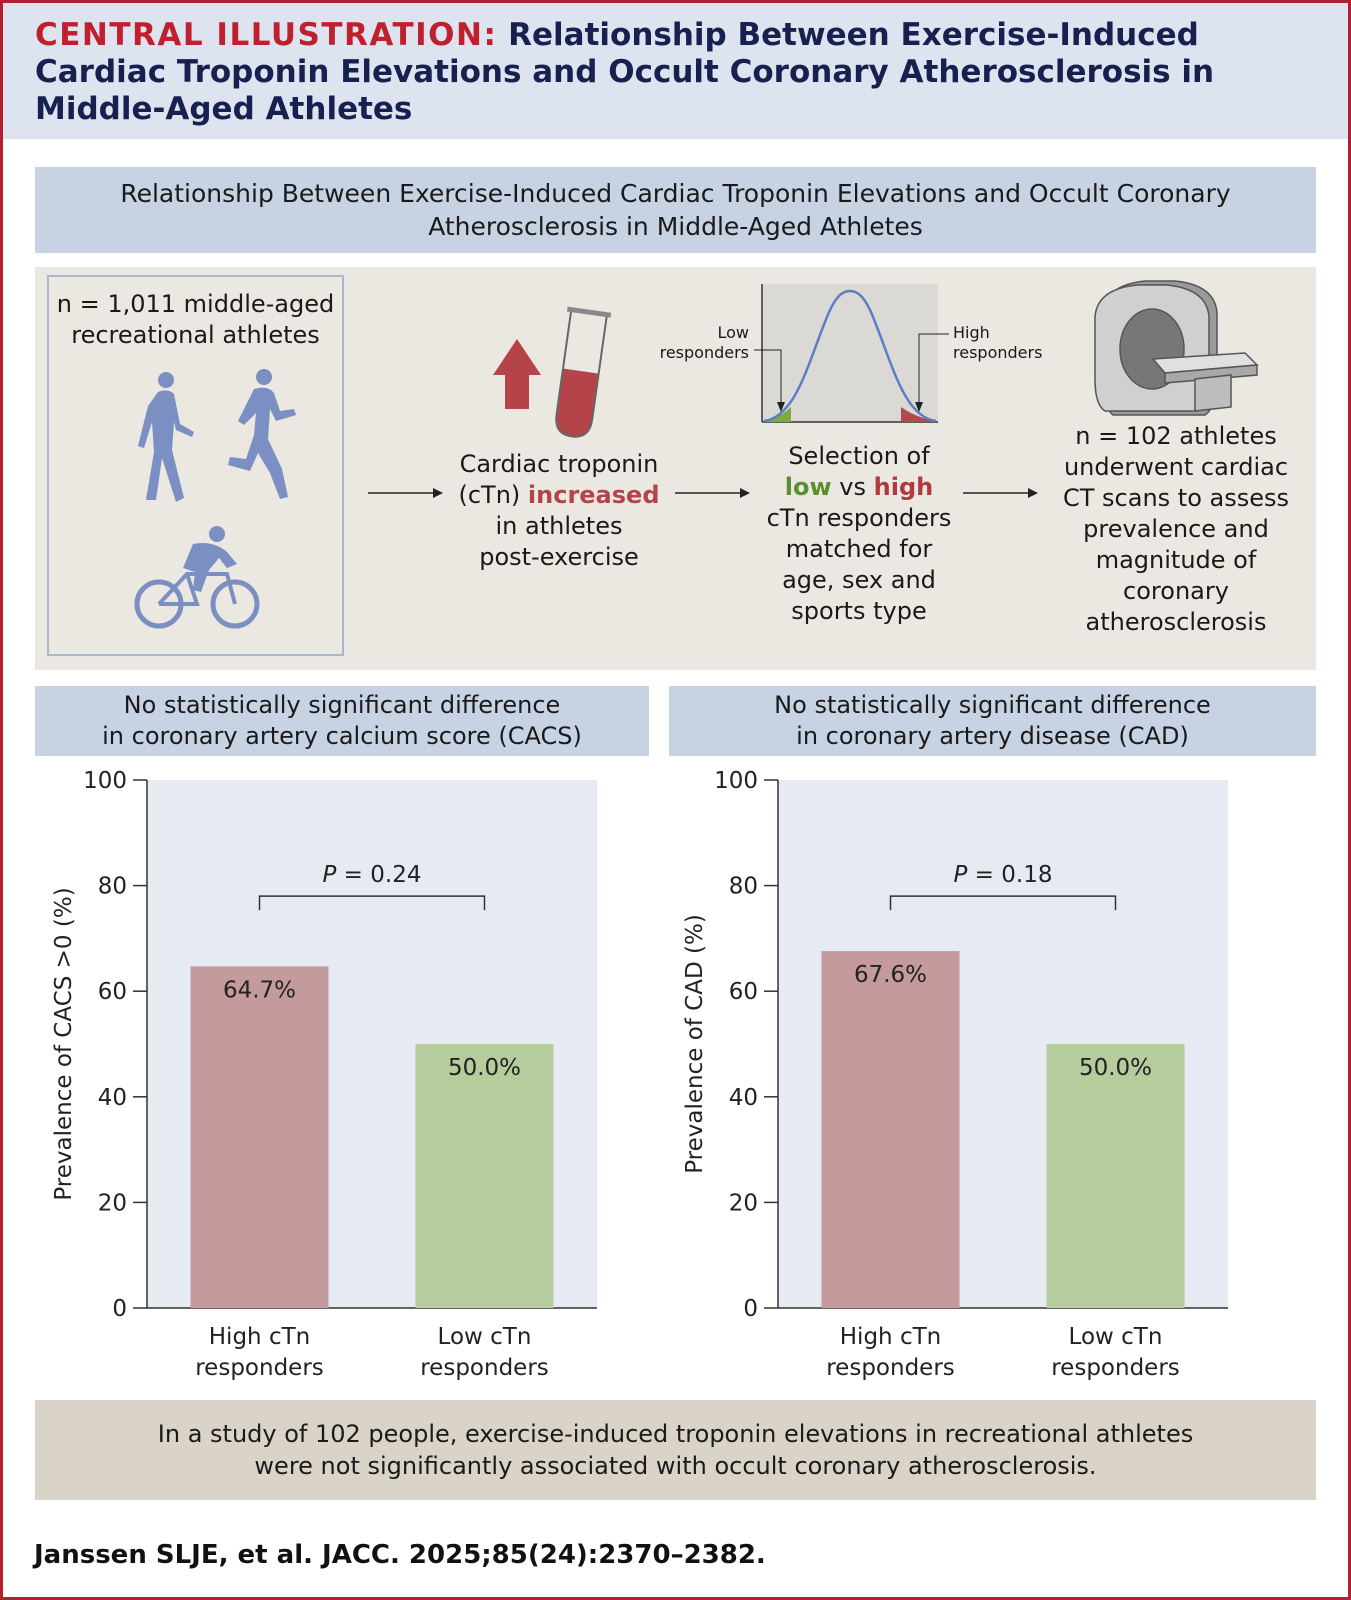  I want to click on ct-scanner-icon, so click(1176, 348).